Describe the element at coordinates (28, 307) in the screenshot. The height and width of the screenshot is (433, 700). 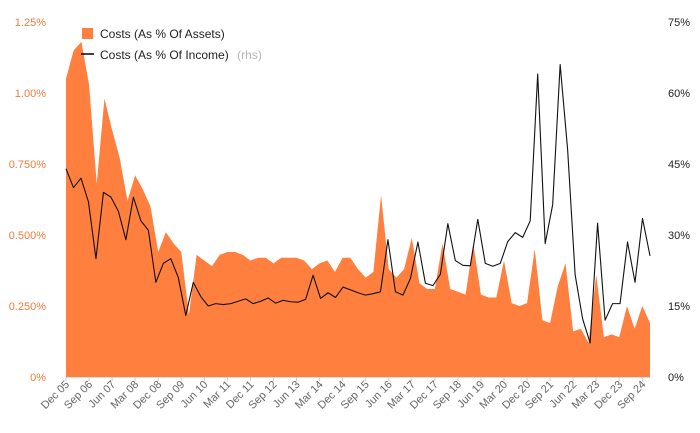
I see `left-tick-label: 0.250%` at that location.